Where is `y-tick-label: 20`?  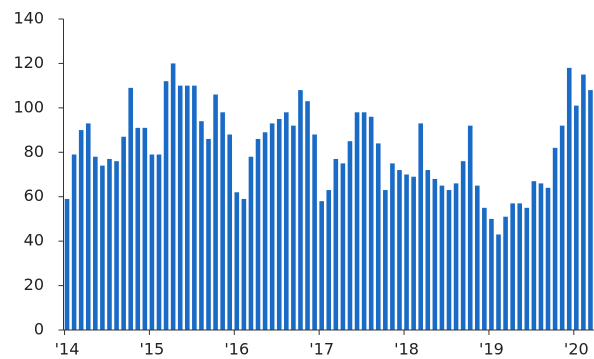
y-tick-label: 20 is located at coordinates (34, 284).